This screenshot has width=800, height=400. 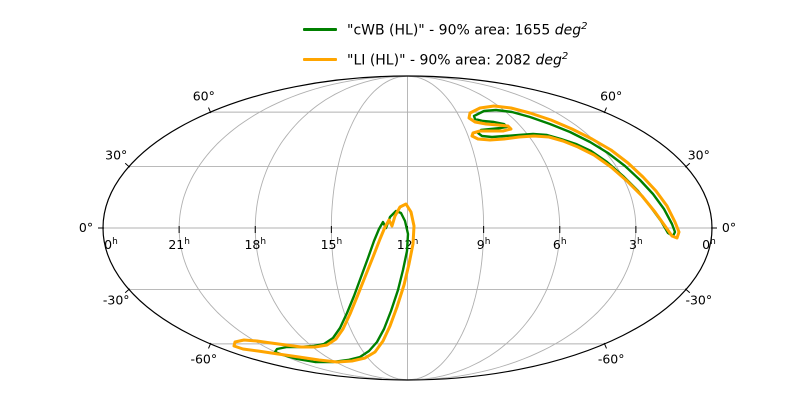 What do you see at coordinates (458, 59) in the screenshot?
I see `legend-label-li: "LI (HL)" - 90% area: 2082 deg2` at bounding box center [458, 59].